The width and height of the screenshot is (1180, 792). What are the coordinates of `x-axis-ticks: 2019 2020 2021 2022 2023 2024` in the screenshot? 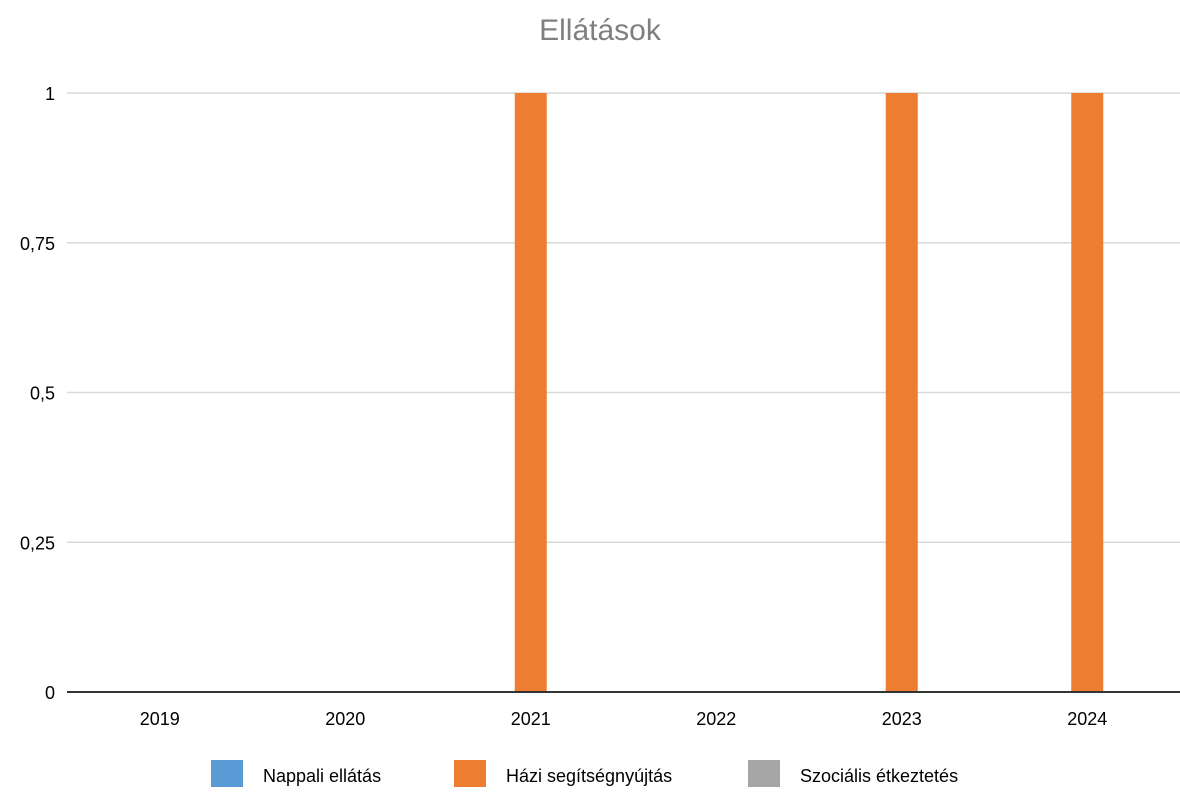 It's located at (624, 719).